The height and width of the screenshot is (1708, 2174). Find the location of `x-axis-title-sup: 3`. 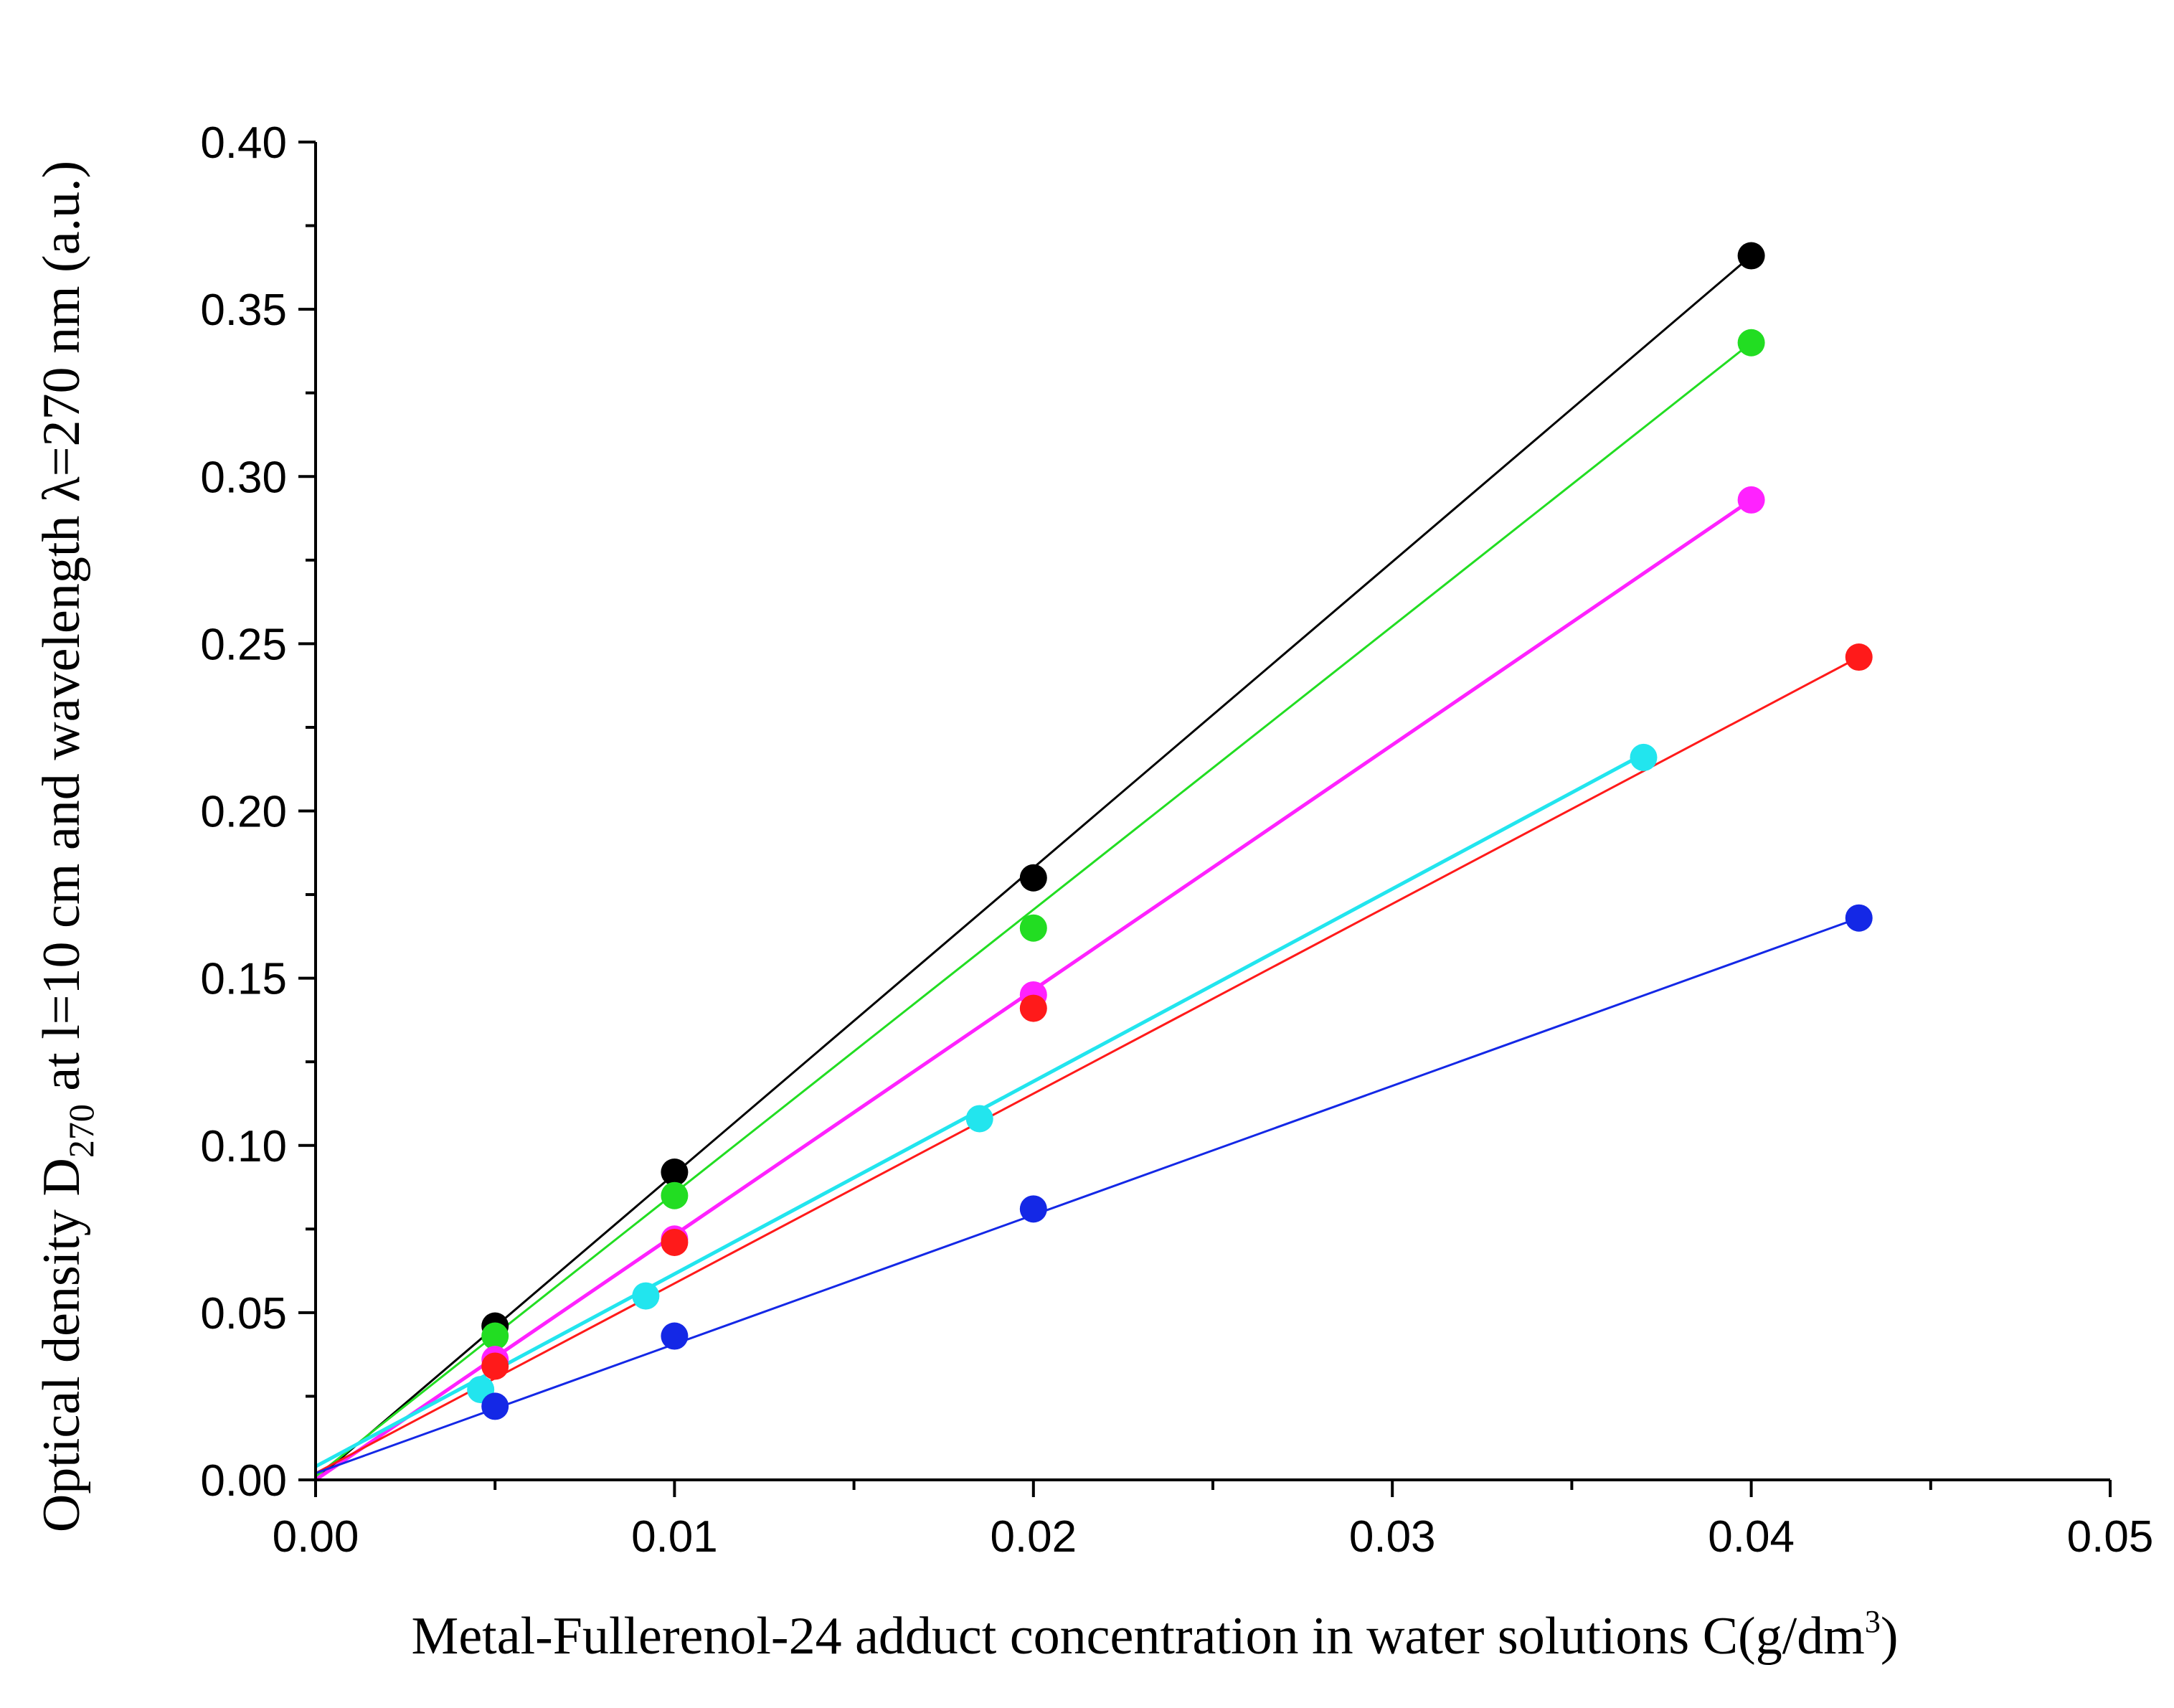

x-axis-title-sup: 3 is located at coordinates (1873, 1621).